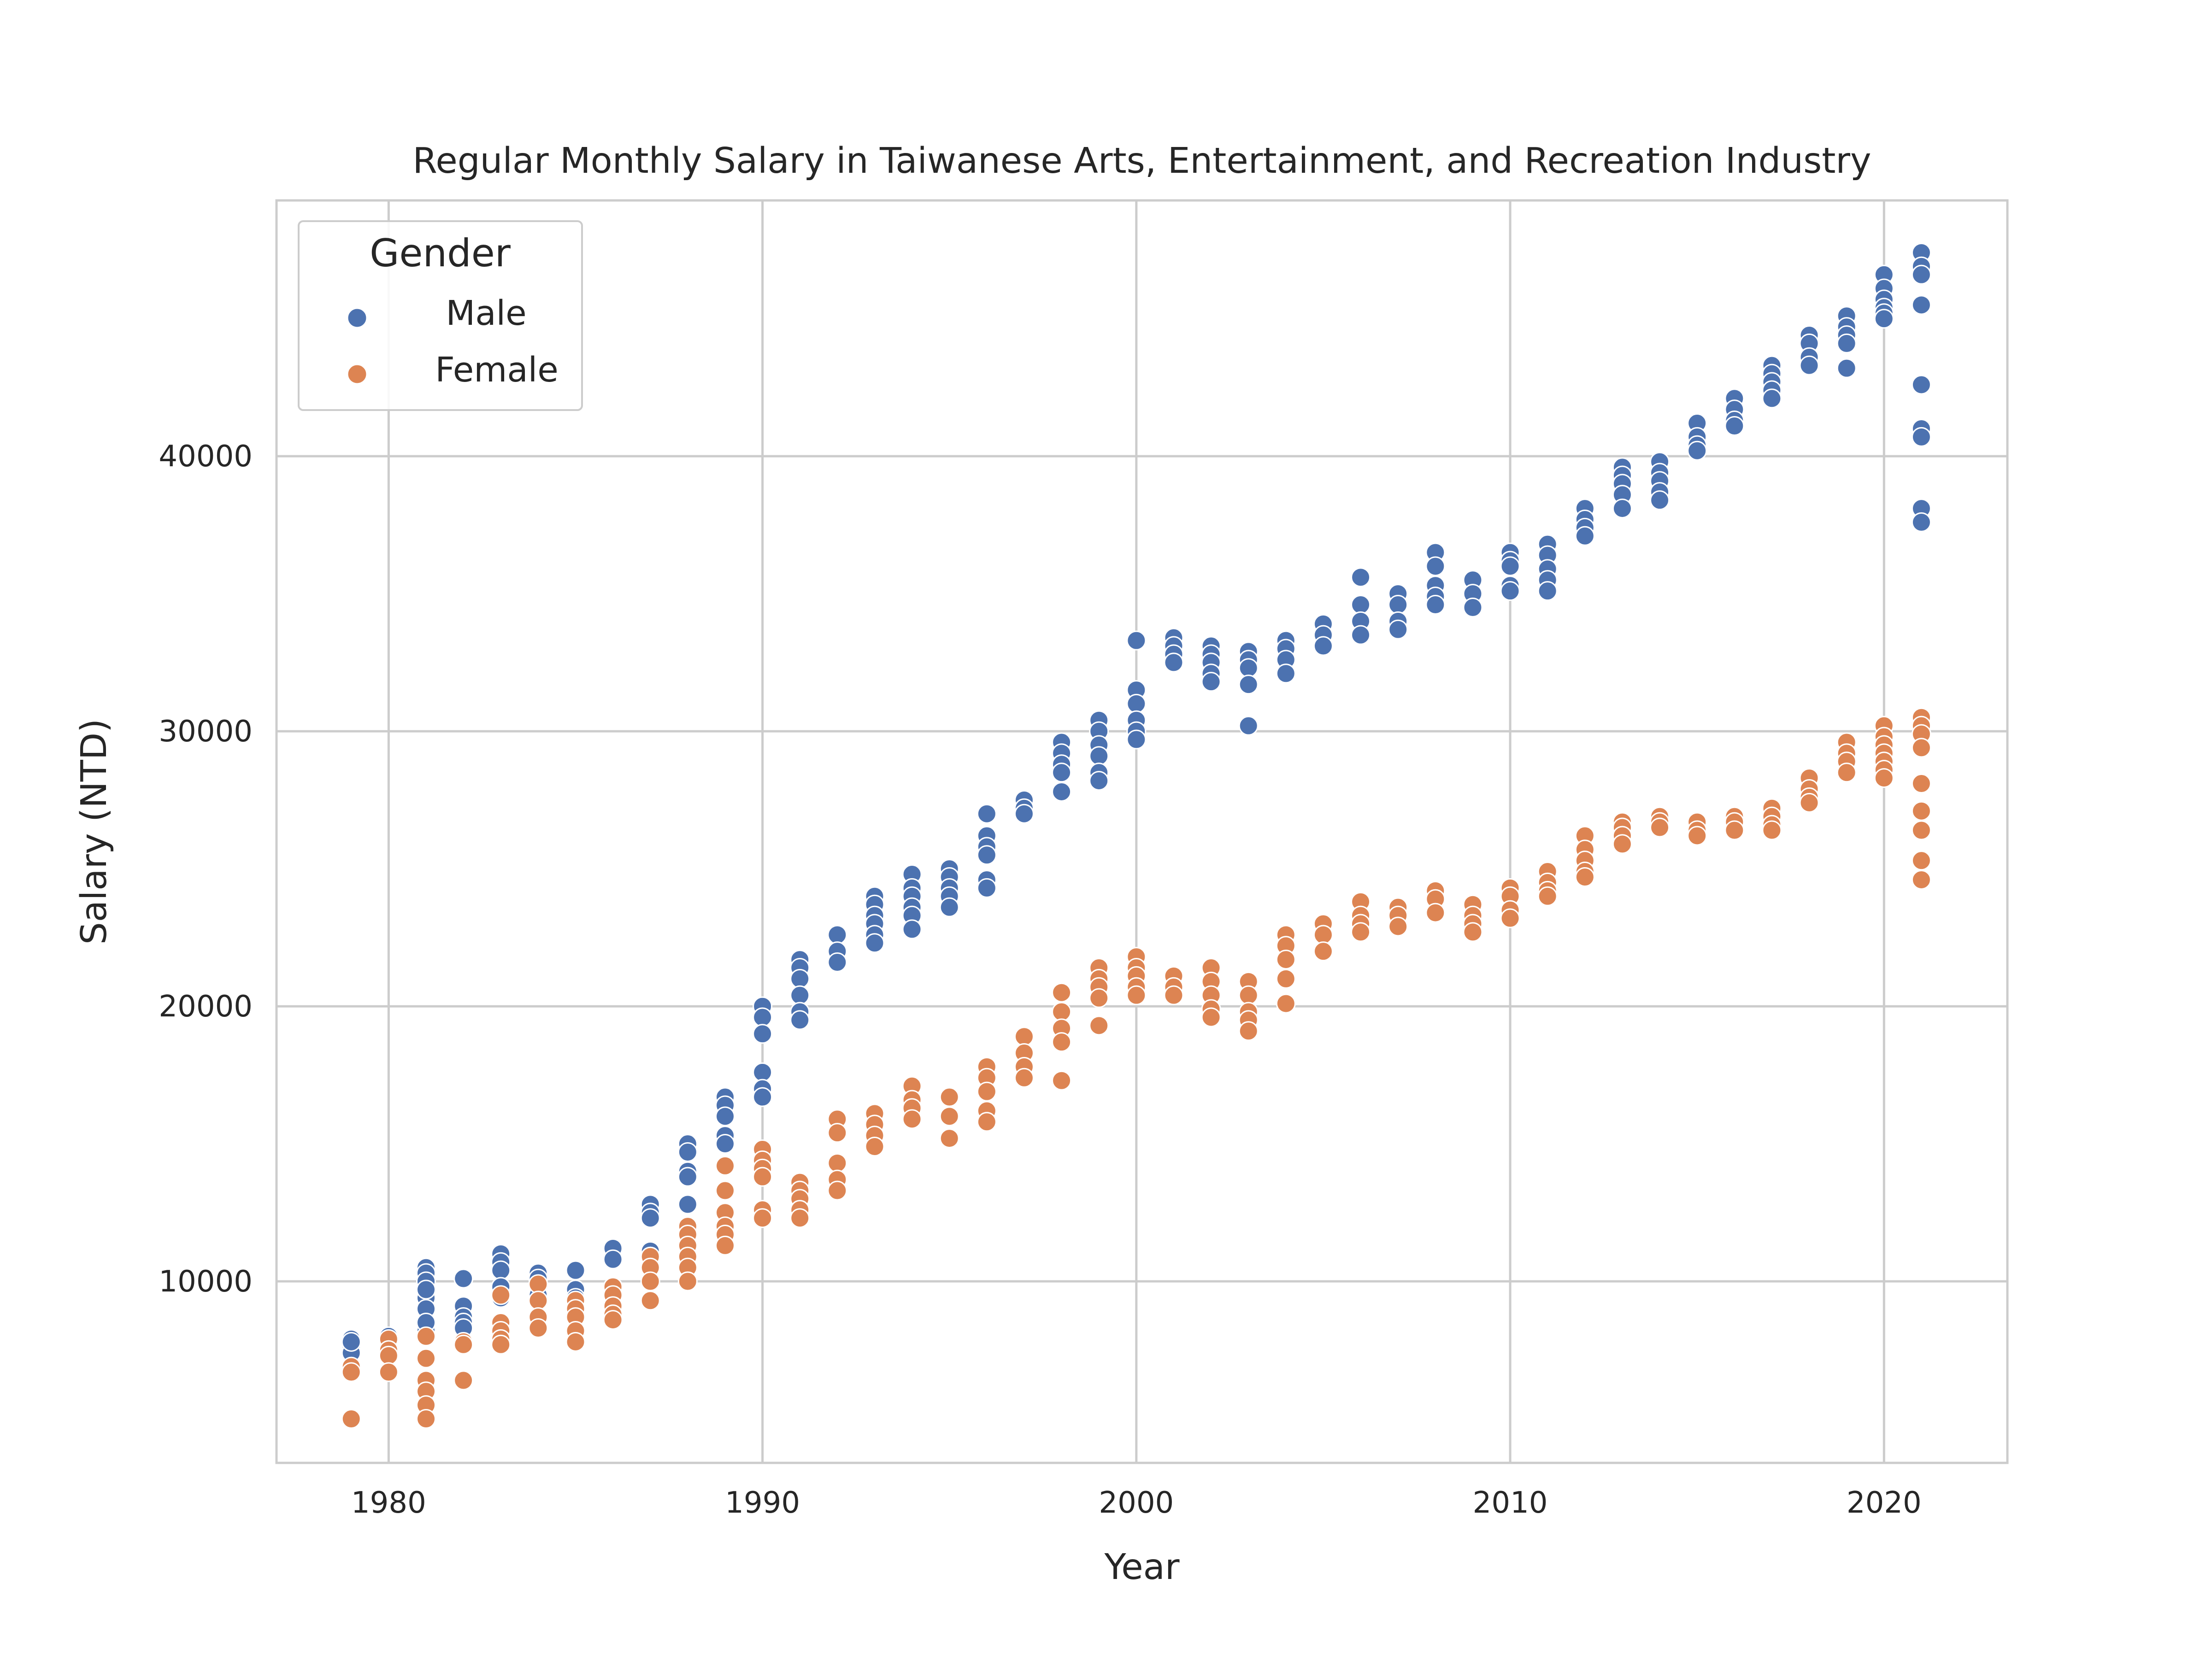  I want to click on x-tick-label: 1980, so click(388, 1503).